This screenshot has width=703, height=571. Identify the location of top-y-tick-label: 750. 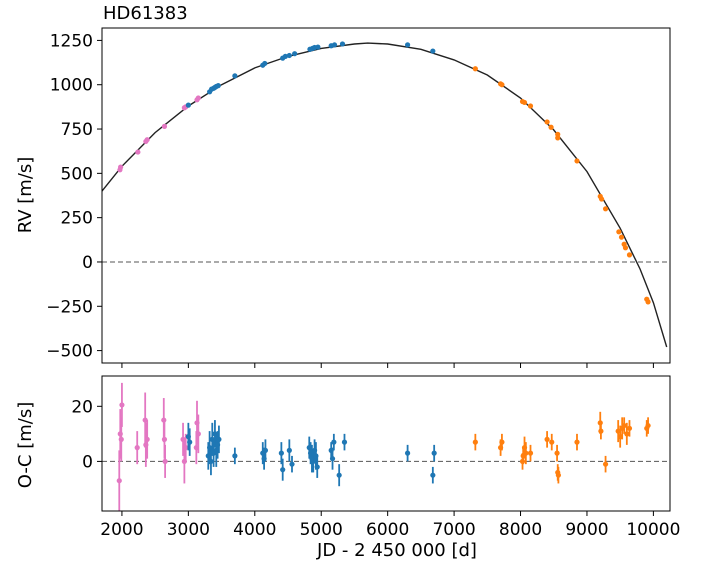
(77, 130).